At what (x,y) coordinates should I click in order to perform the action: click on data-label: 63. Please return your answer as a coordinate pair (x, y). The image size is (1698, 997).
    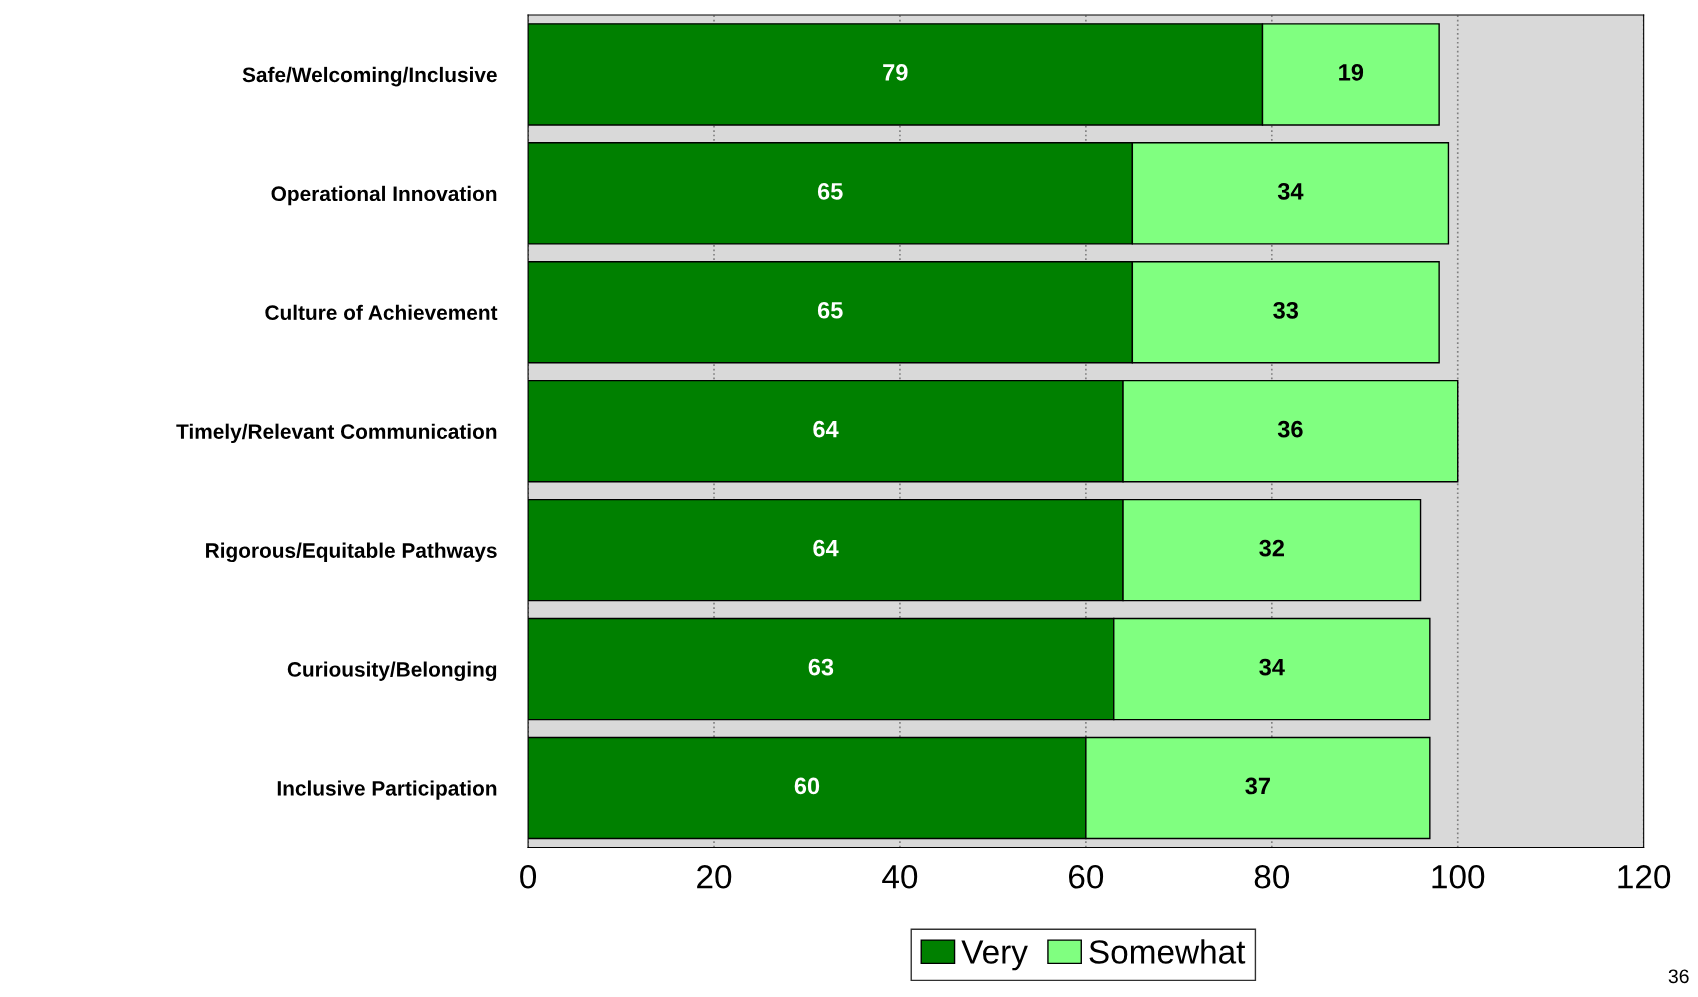
    Looking at the image, I should click on (821, 667).